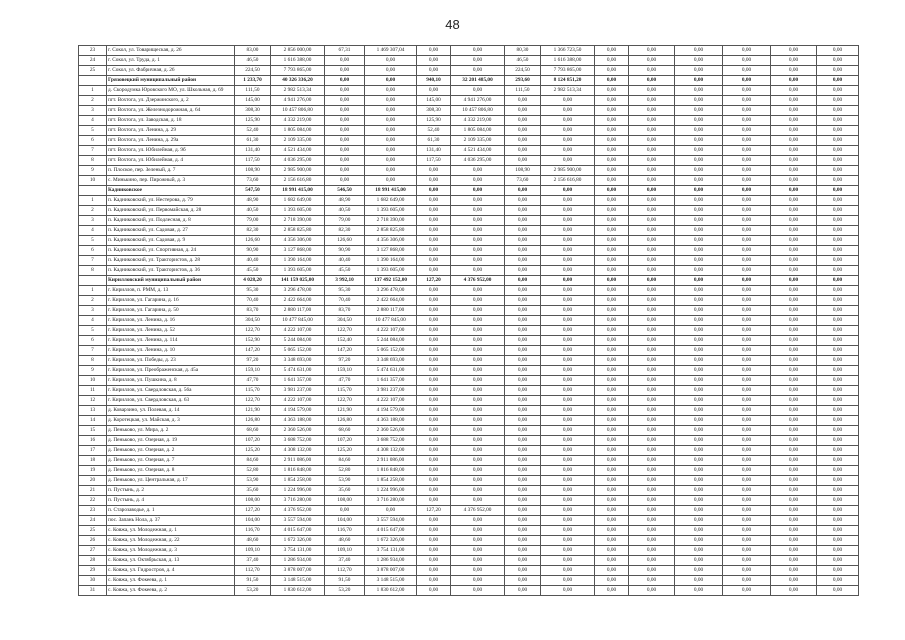 The image size is (905, 640). Describe the element at coordinates (390, 300) in the screenshot. I see `cost-col6-cell: 2 422 664,00` at that location.